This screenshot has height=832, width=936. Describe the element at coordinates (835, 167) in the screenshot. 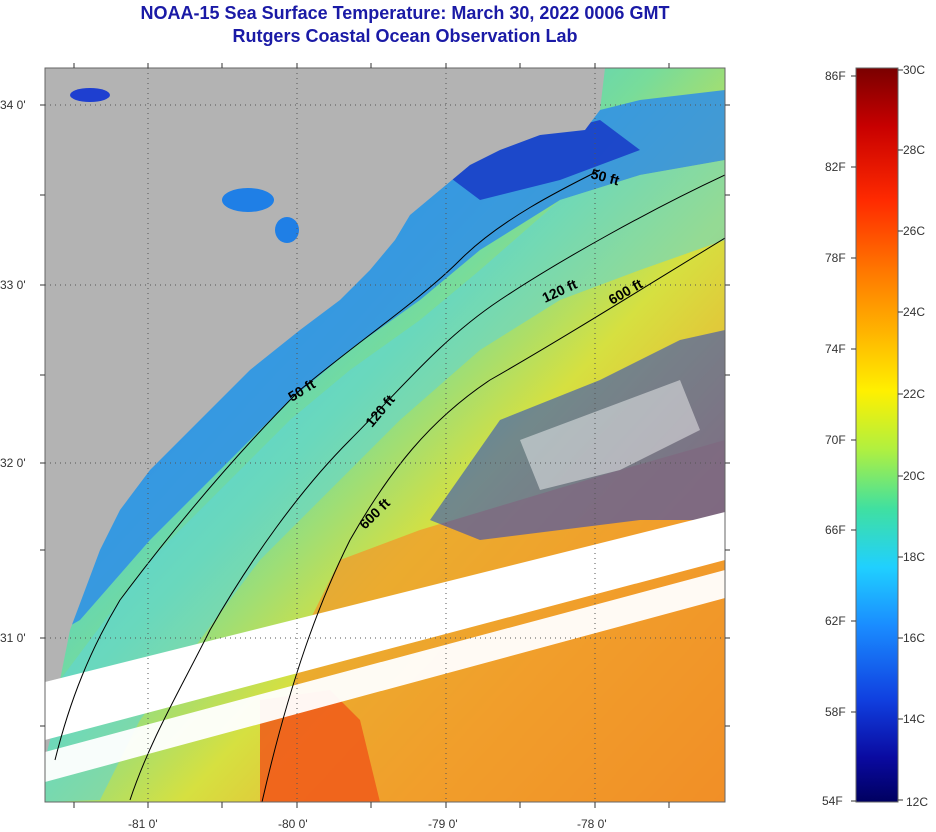

I see `colorbar-fahrenheit-label: 82F` at that location.